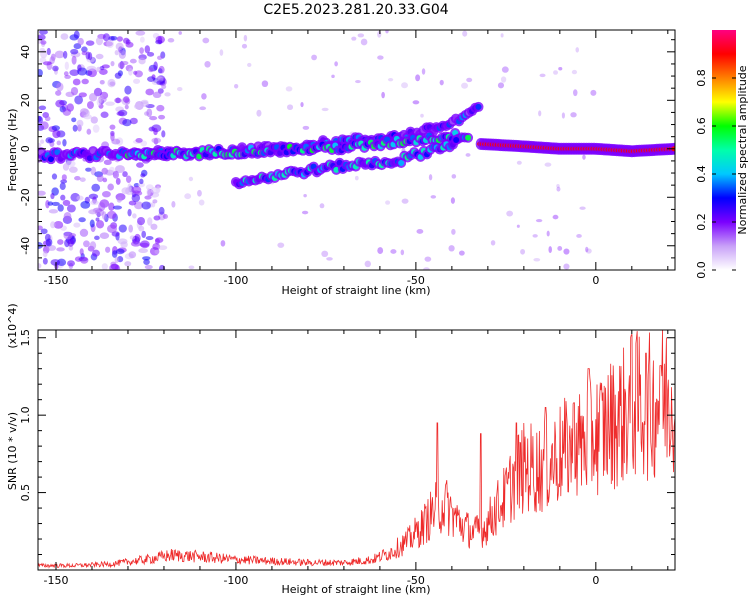 Image resolution: width=750 pixels, height=600 pixels. Describe the element at coordinates (25, 246) in the screenshot. I see `y-tick-label: -40` at that location.